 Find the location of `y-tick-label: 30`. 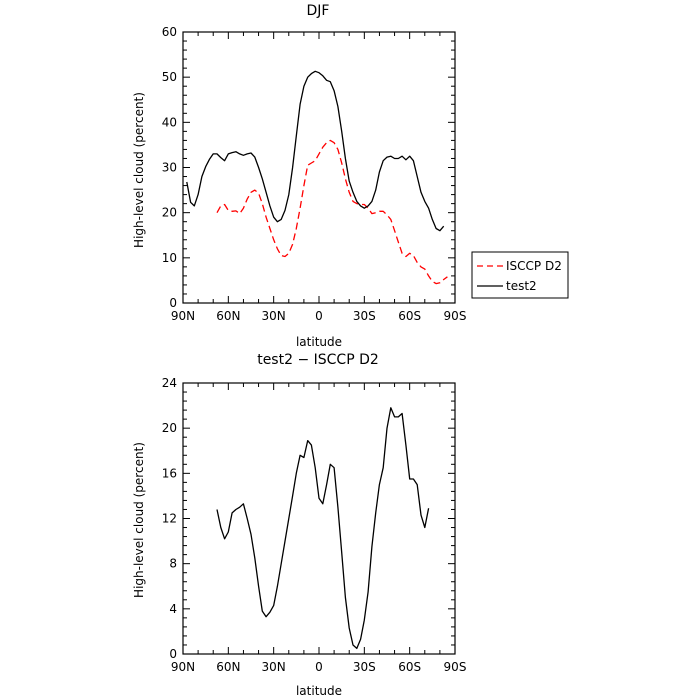

y-tick-label: 30 is located at coordinates (169, 168).